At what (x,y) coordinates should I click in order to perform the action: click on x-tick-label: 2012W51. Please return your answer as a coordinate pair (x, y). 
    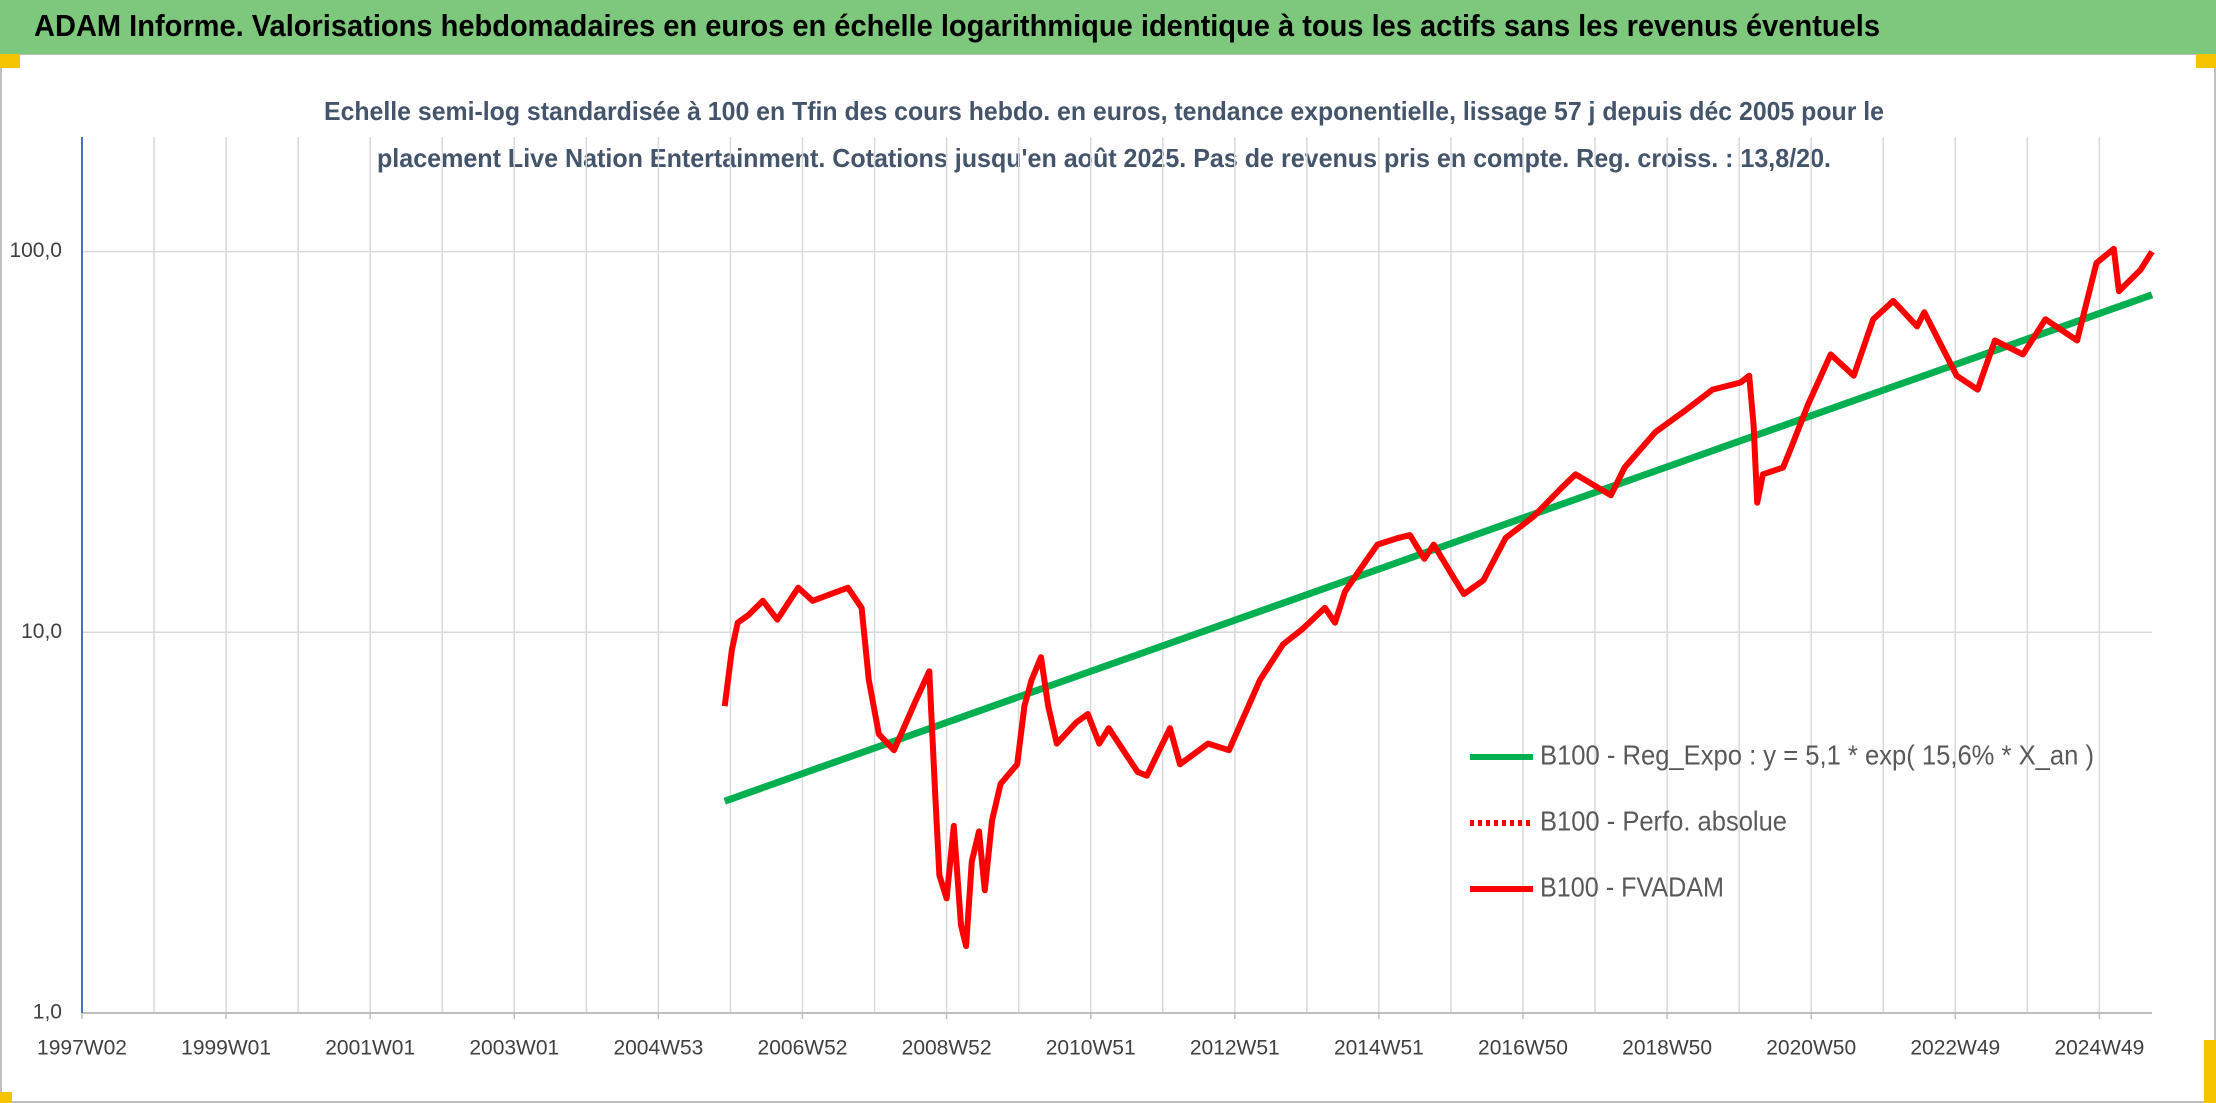
    Looking at the image, I should click on (1235, 1048).